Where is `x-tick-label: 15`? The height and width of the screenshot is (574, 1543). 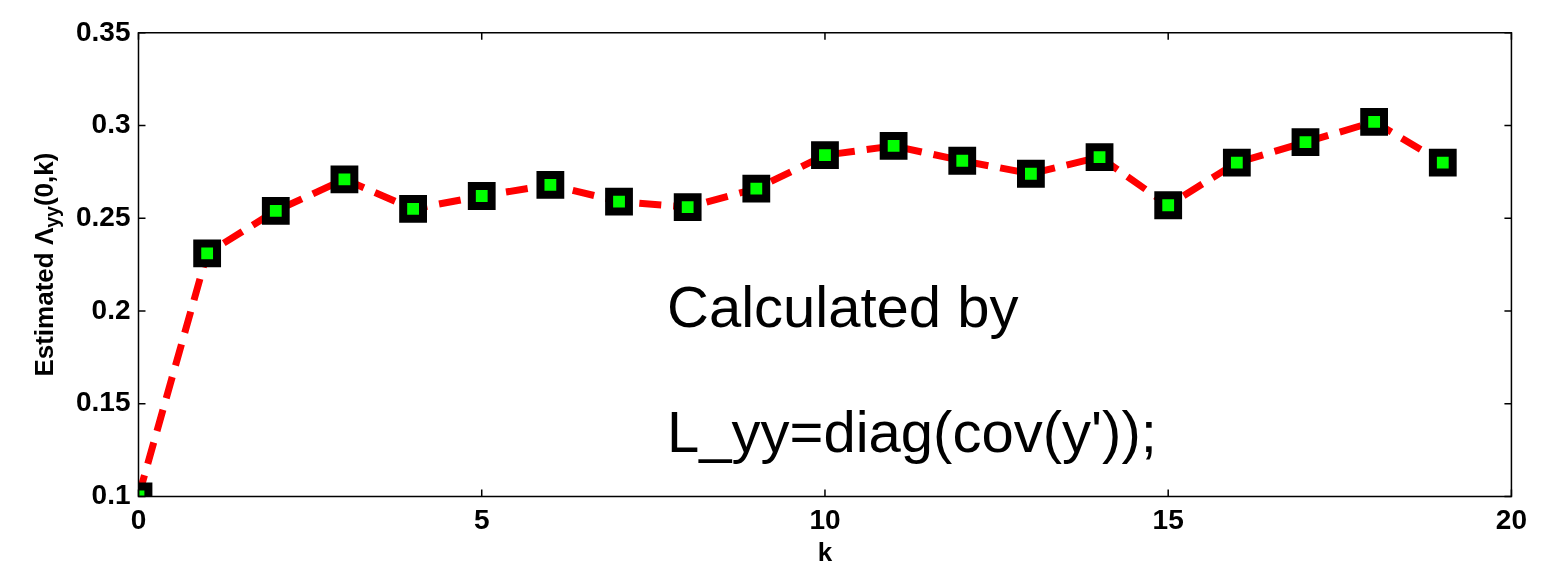 x-tick-label: 15 is located at coordinates (1168, 519).